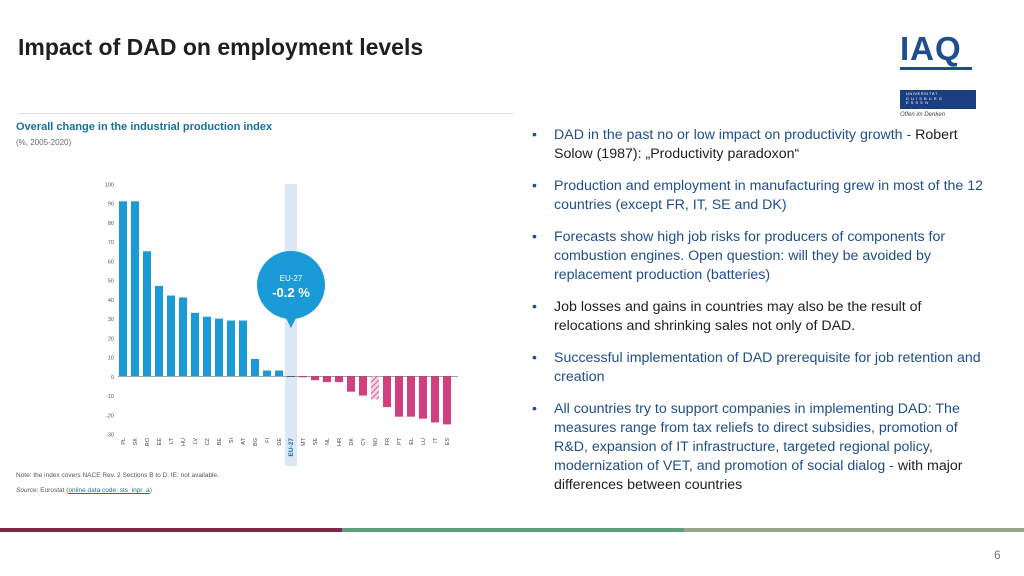  Describe the element at coordinates (136, 442) in the screenshot. I see `x-tick-label: SK` at that location.